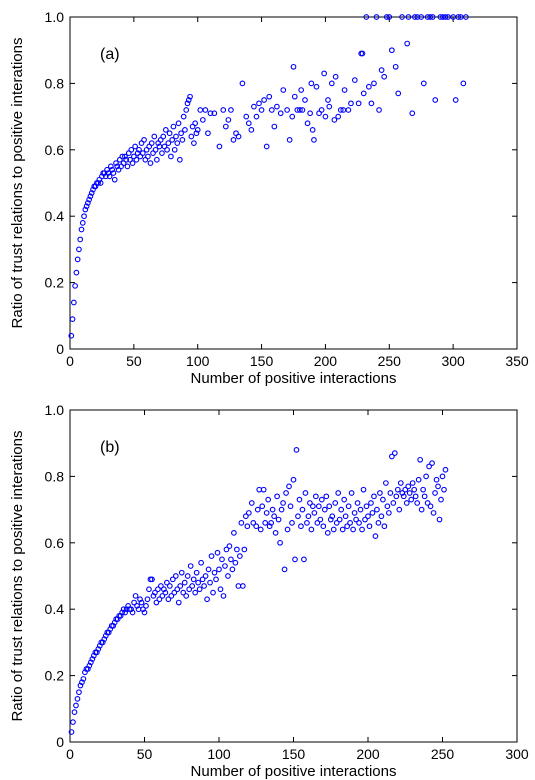  I want to click on y-tick-label: 1.0, so click(55, 410).